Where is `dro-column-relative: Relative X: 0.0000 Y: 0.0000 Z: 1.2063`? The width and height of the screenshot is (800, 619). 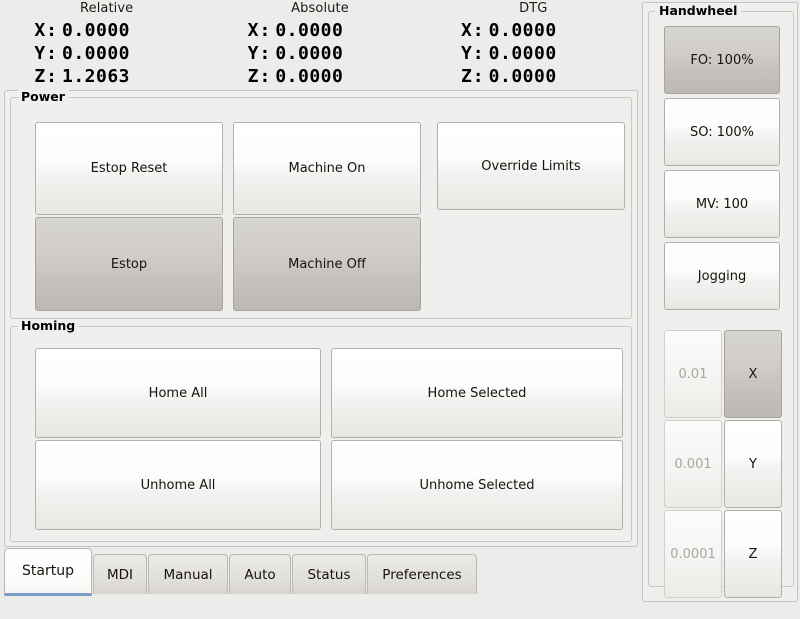 dro-column-relative: Relative X: 0.0000 Y: 0.0000 Z: 1.2063 is located at coordinates (106, 44).